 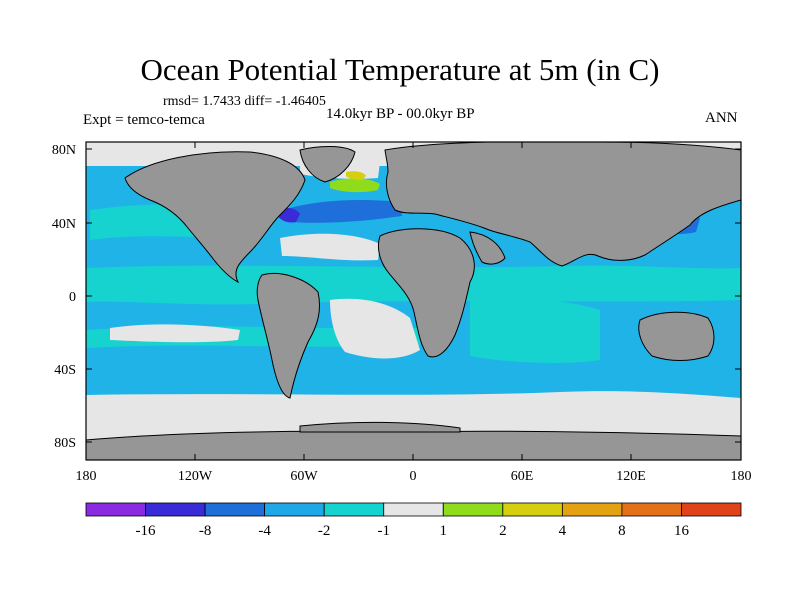 What do you see at coordinates (622, 531) in the screenshot?
I see `colorbar-label: 8` at bounding box center [622, 531].